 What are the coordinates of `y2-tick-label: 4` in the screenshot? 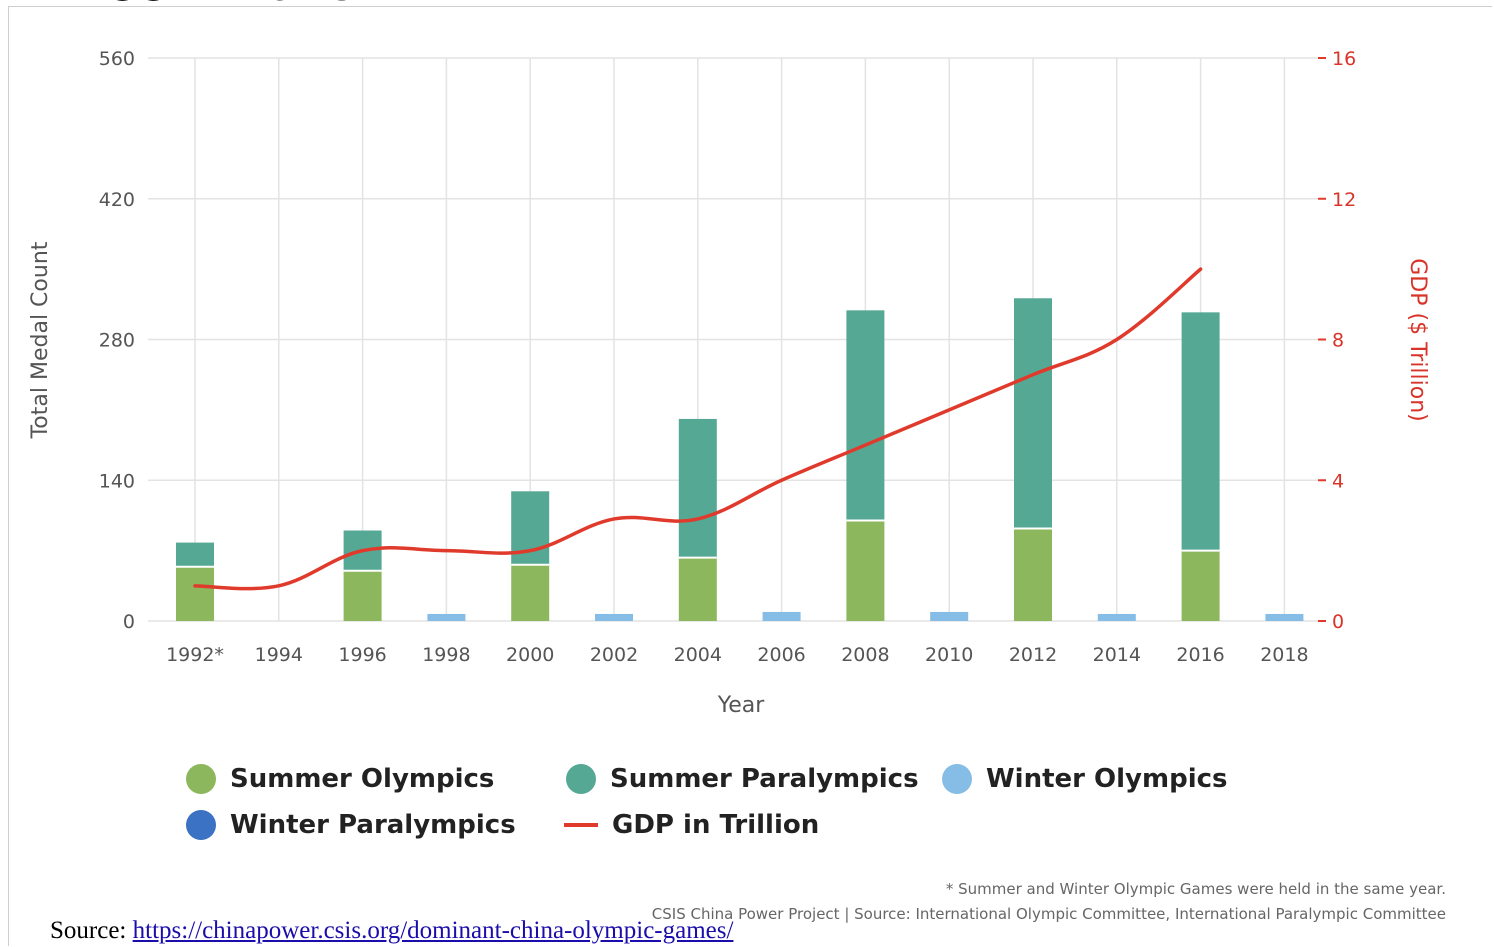 It's located at (1338, 481).